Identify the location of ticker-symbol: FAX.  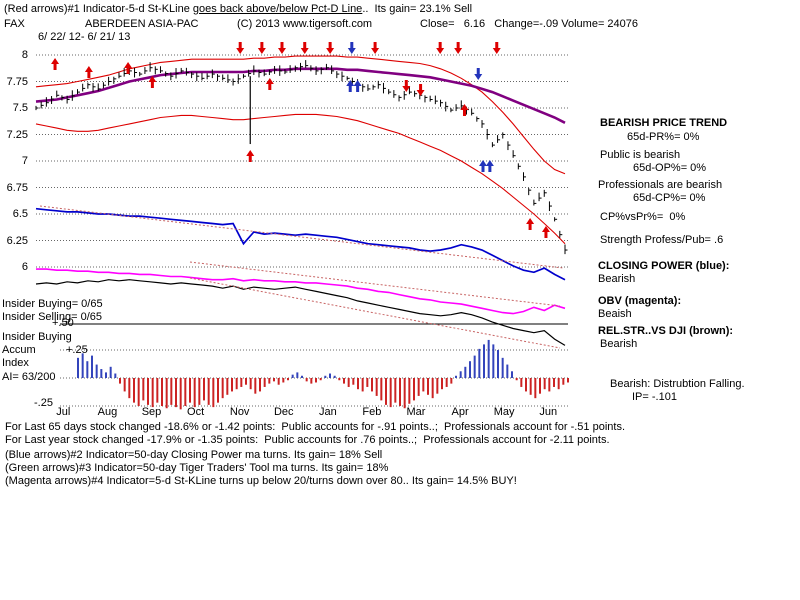
(14, 24).